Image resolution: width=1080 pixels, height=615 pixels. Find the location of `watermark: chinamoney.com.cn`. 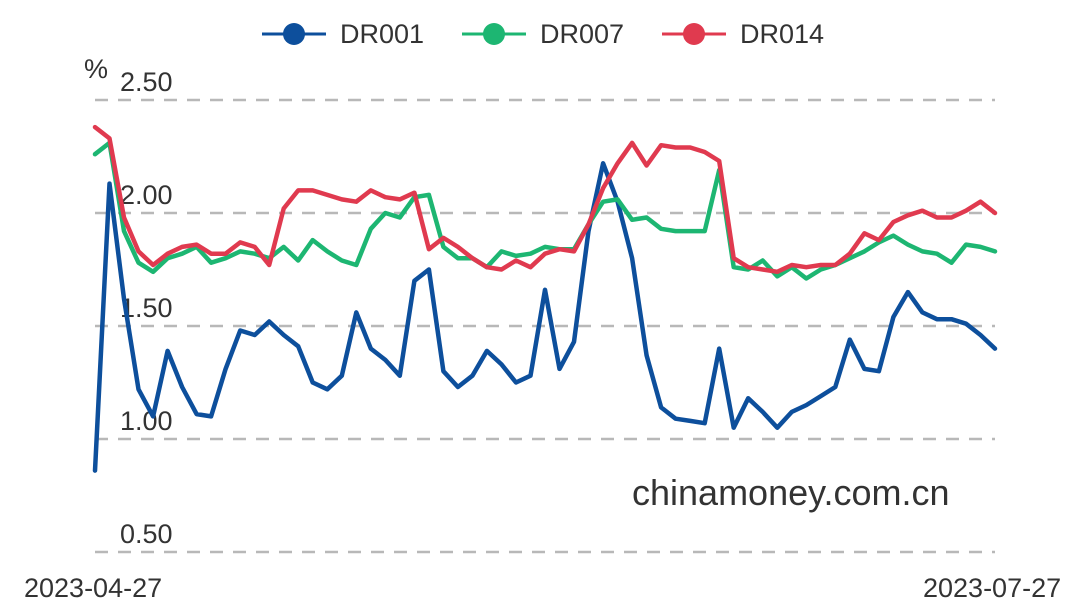

watermark: chinamoney.com.cn is located at coordinates (790, 492).